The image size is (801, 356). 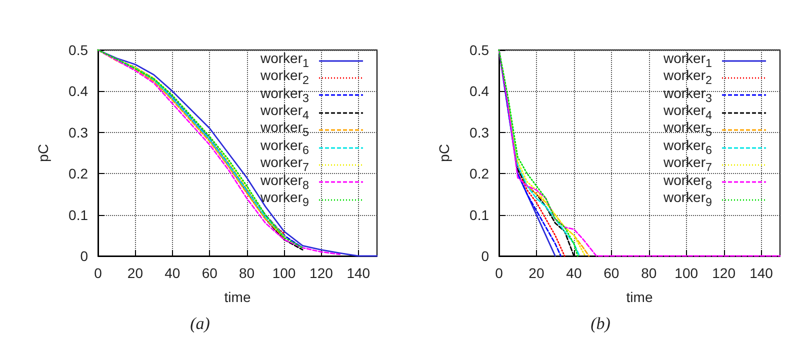 I want to click on text: (a), so click(x=200, y=323).